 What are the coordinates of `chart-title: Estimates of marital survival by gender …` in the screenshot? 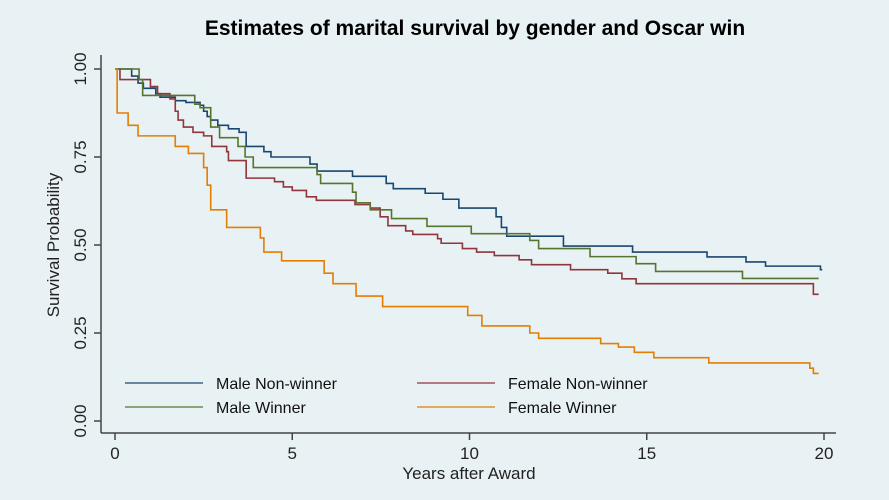 It's located at (475, 28).